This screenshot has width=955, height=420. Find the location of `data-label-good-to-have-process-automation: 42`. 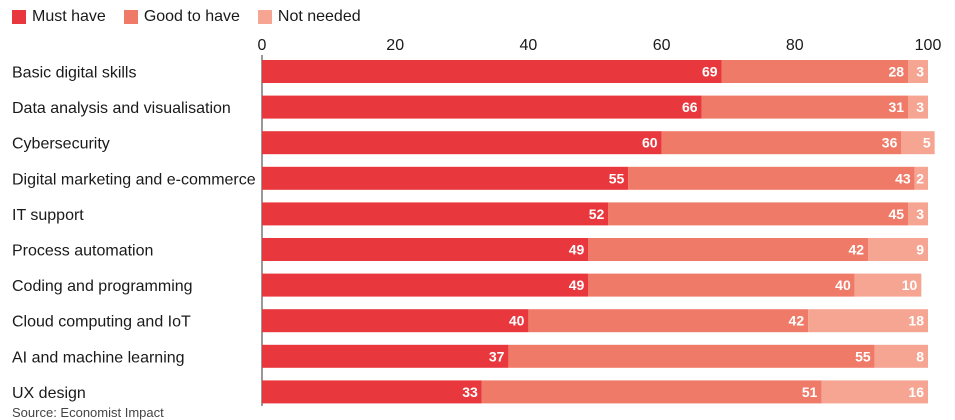

data-label-good-to-have-process-automation: 42 is located at coordinates (856, 250).